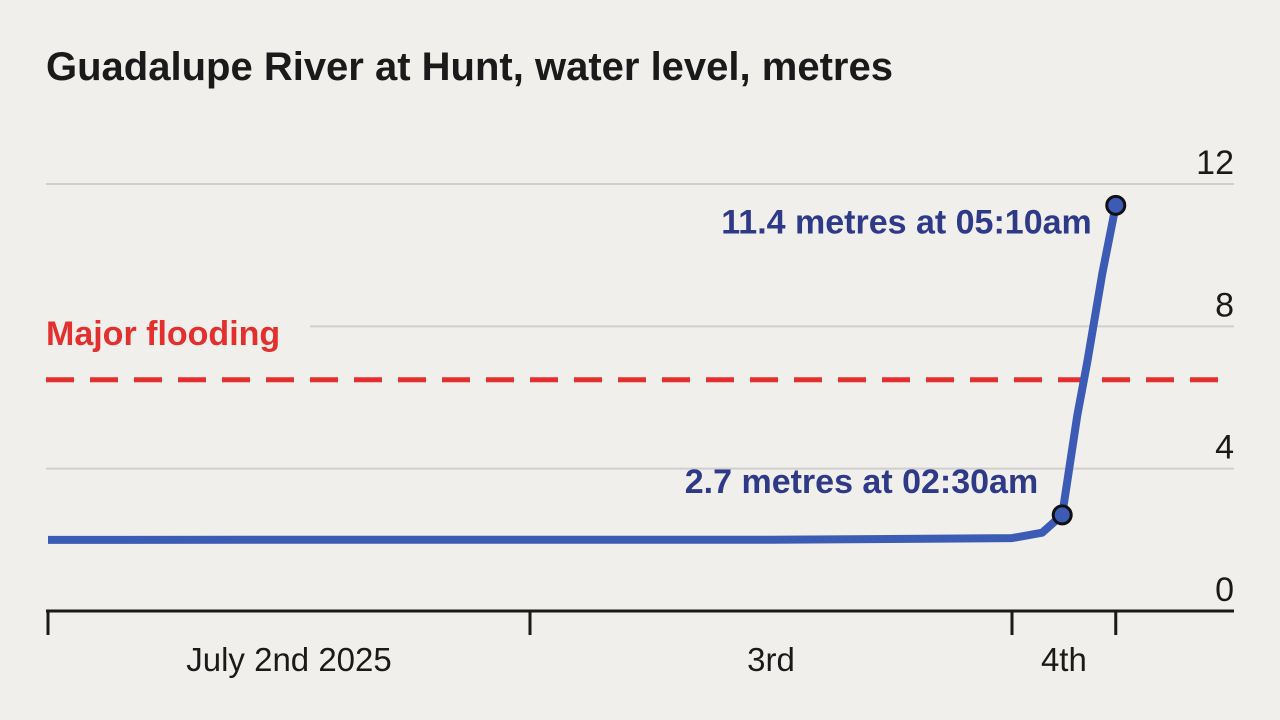 This screenshot has width=1280, height=720. What do you see at coordinates (906, 222) in the screenshot?
I see `annotation-label: 11.4 metres at 05:10am` at bounding box center [906, 222].